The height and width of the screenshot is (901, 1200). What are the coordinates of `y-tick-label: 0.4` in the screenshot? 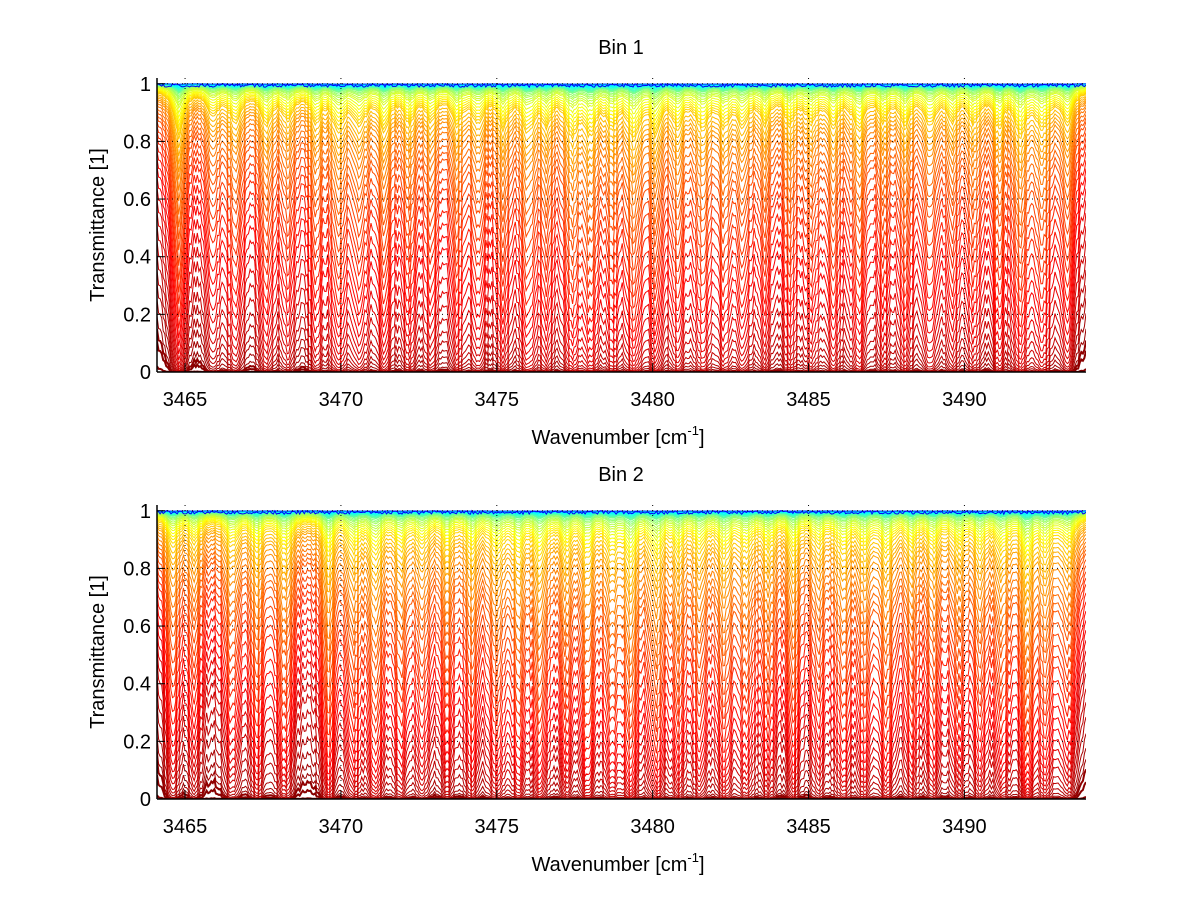 It's located at (137, 258).